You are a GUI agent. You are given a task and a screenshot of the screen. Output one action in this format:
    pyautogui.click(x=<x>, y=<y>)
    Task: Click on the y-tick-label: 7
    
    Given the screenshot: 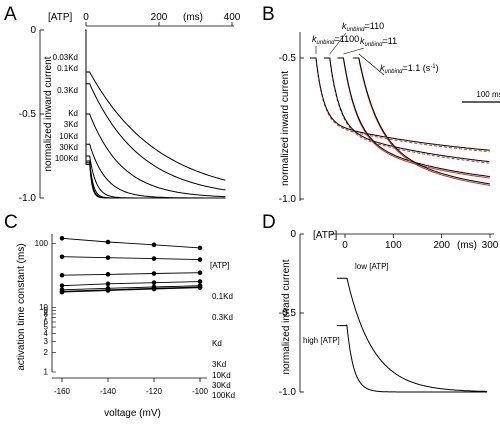 What is the action you would take?
    pyautogui.click(x=46, y=317)
    